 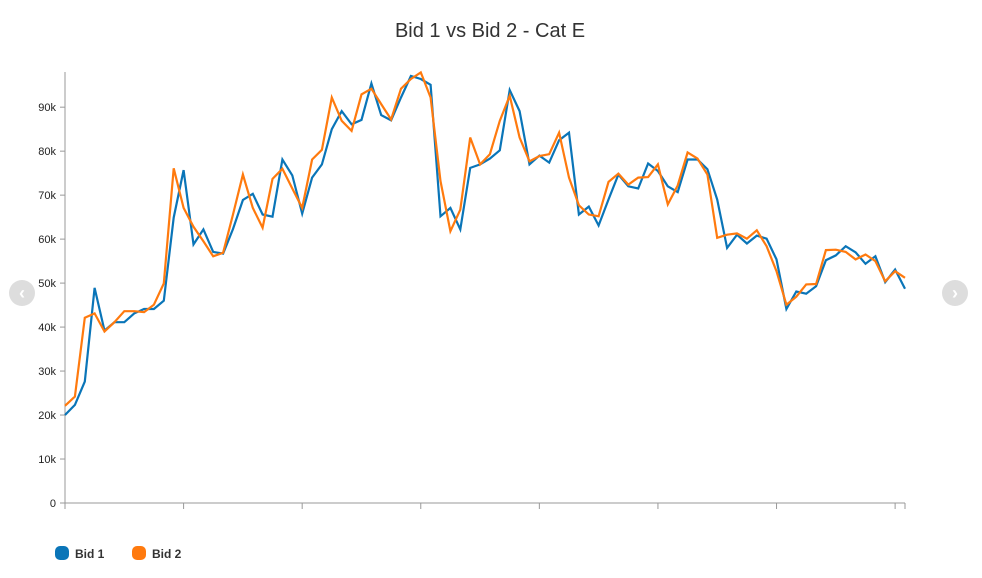 I want to click on prev-chart-button: ‹, so click(x=22, y=293).